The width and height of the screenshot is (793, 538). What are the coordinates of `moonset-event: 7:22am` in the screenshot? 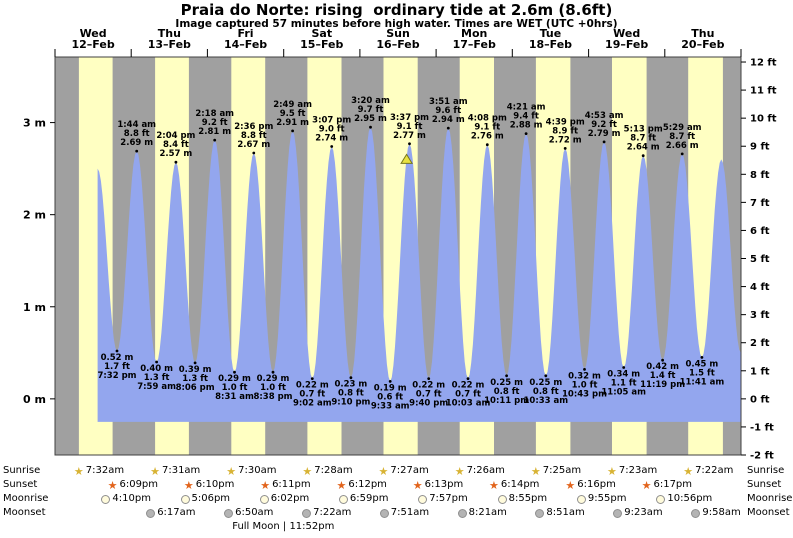 It's located at (326, 513).